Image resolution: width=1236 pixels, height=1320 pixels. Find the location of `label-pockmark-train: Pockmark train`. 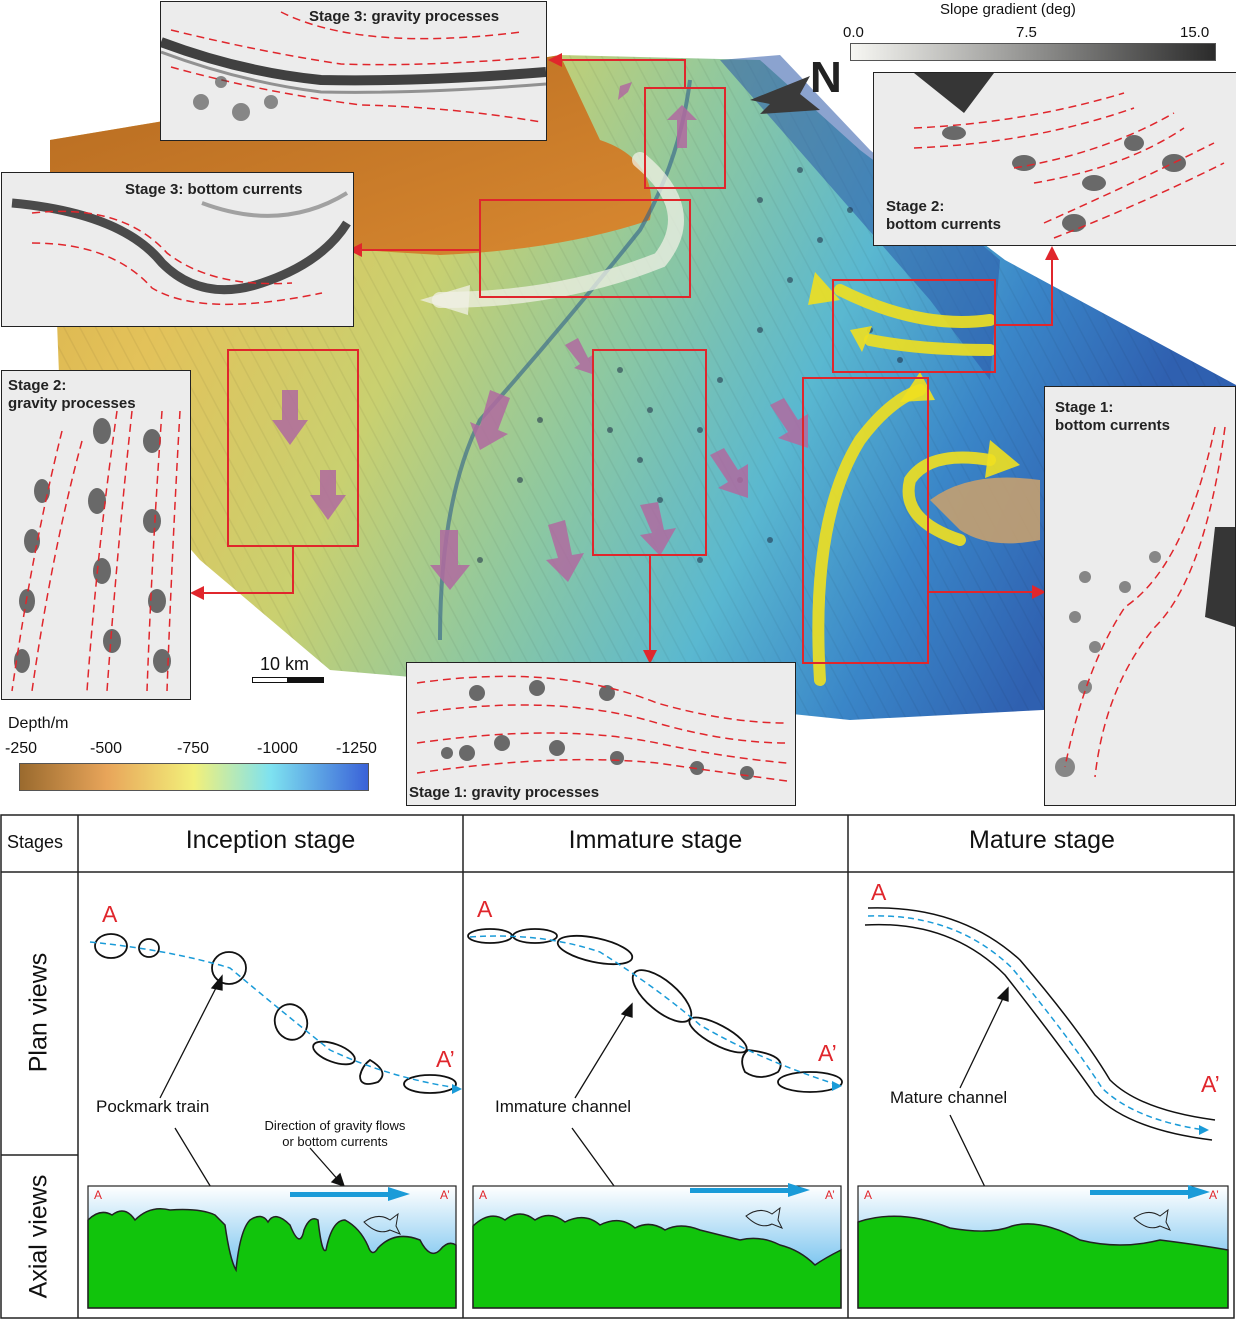

label-pockmark-train: Pockmark train is located at coordinates (153, 1106).